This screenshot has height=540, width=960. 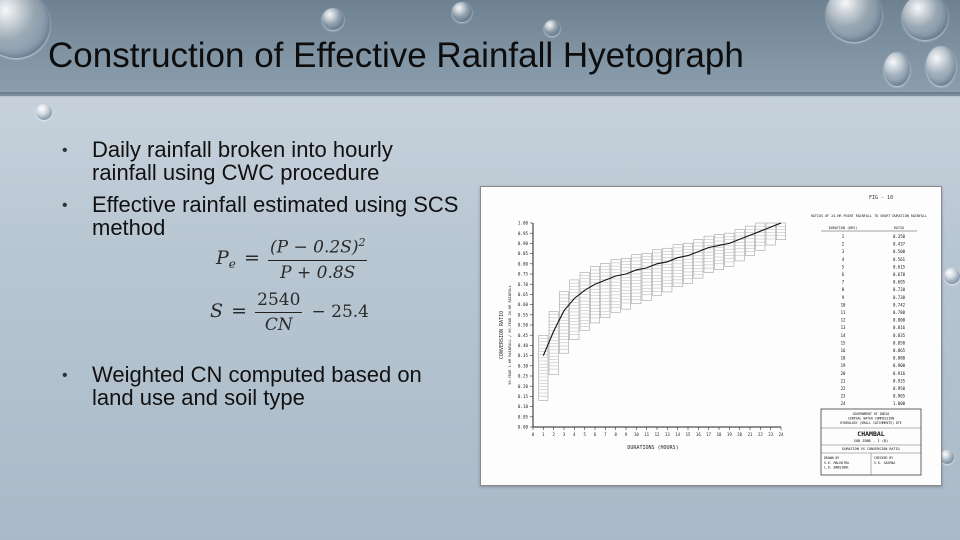 I want to click on x-tick-label: 10, so click(x=636, y=434).